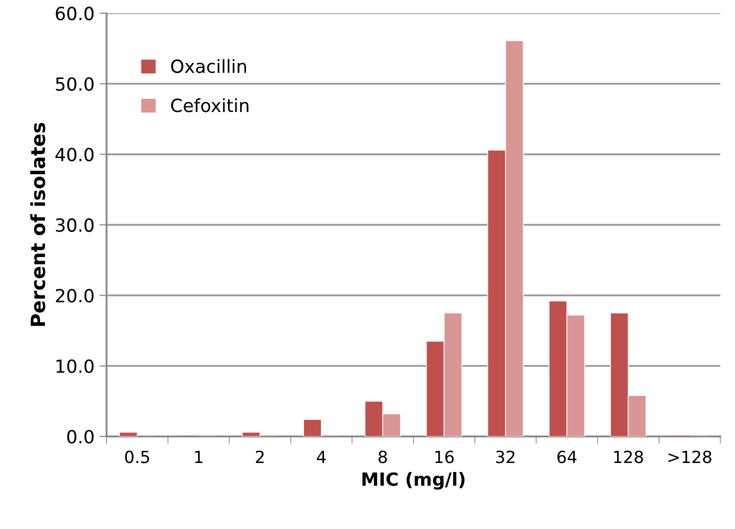  Describe the element at coordinates (629, 457) in the screenshot. I see `x-tick-label: 128` at that location.